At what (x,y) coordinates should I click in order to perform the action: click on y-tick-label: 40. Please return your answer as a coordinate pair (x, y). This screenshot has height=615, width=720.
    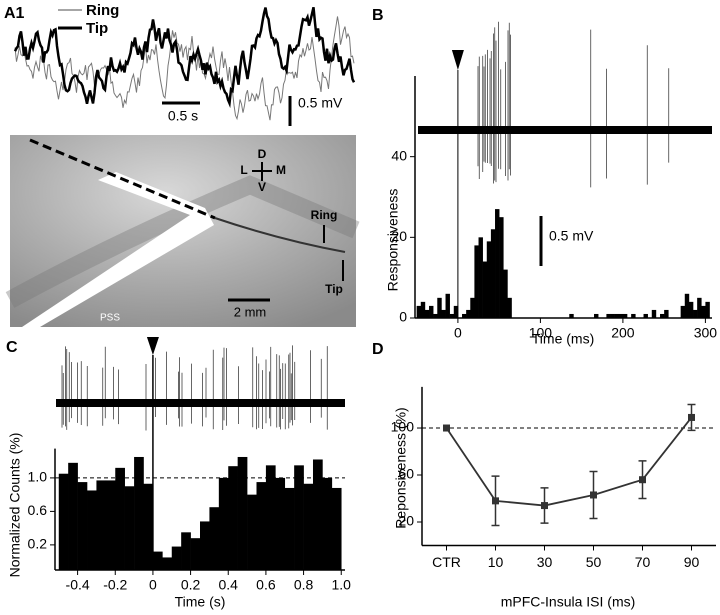
    Looking at the image, I should click on (399, 155).